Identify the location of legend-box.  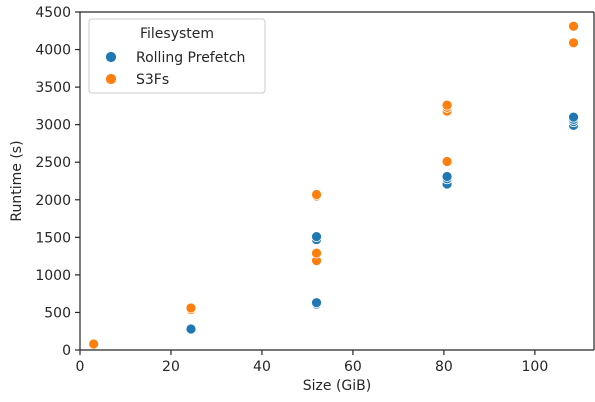
(177, 56).